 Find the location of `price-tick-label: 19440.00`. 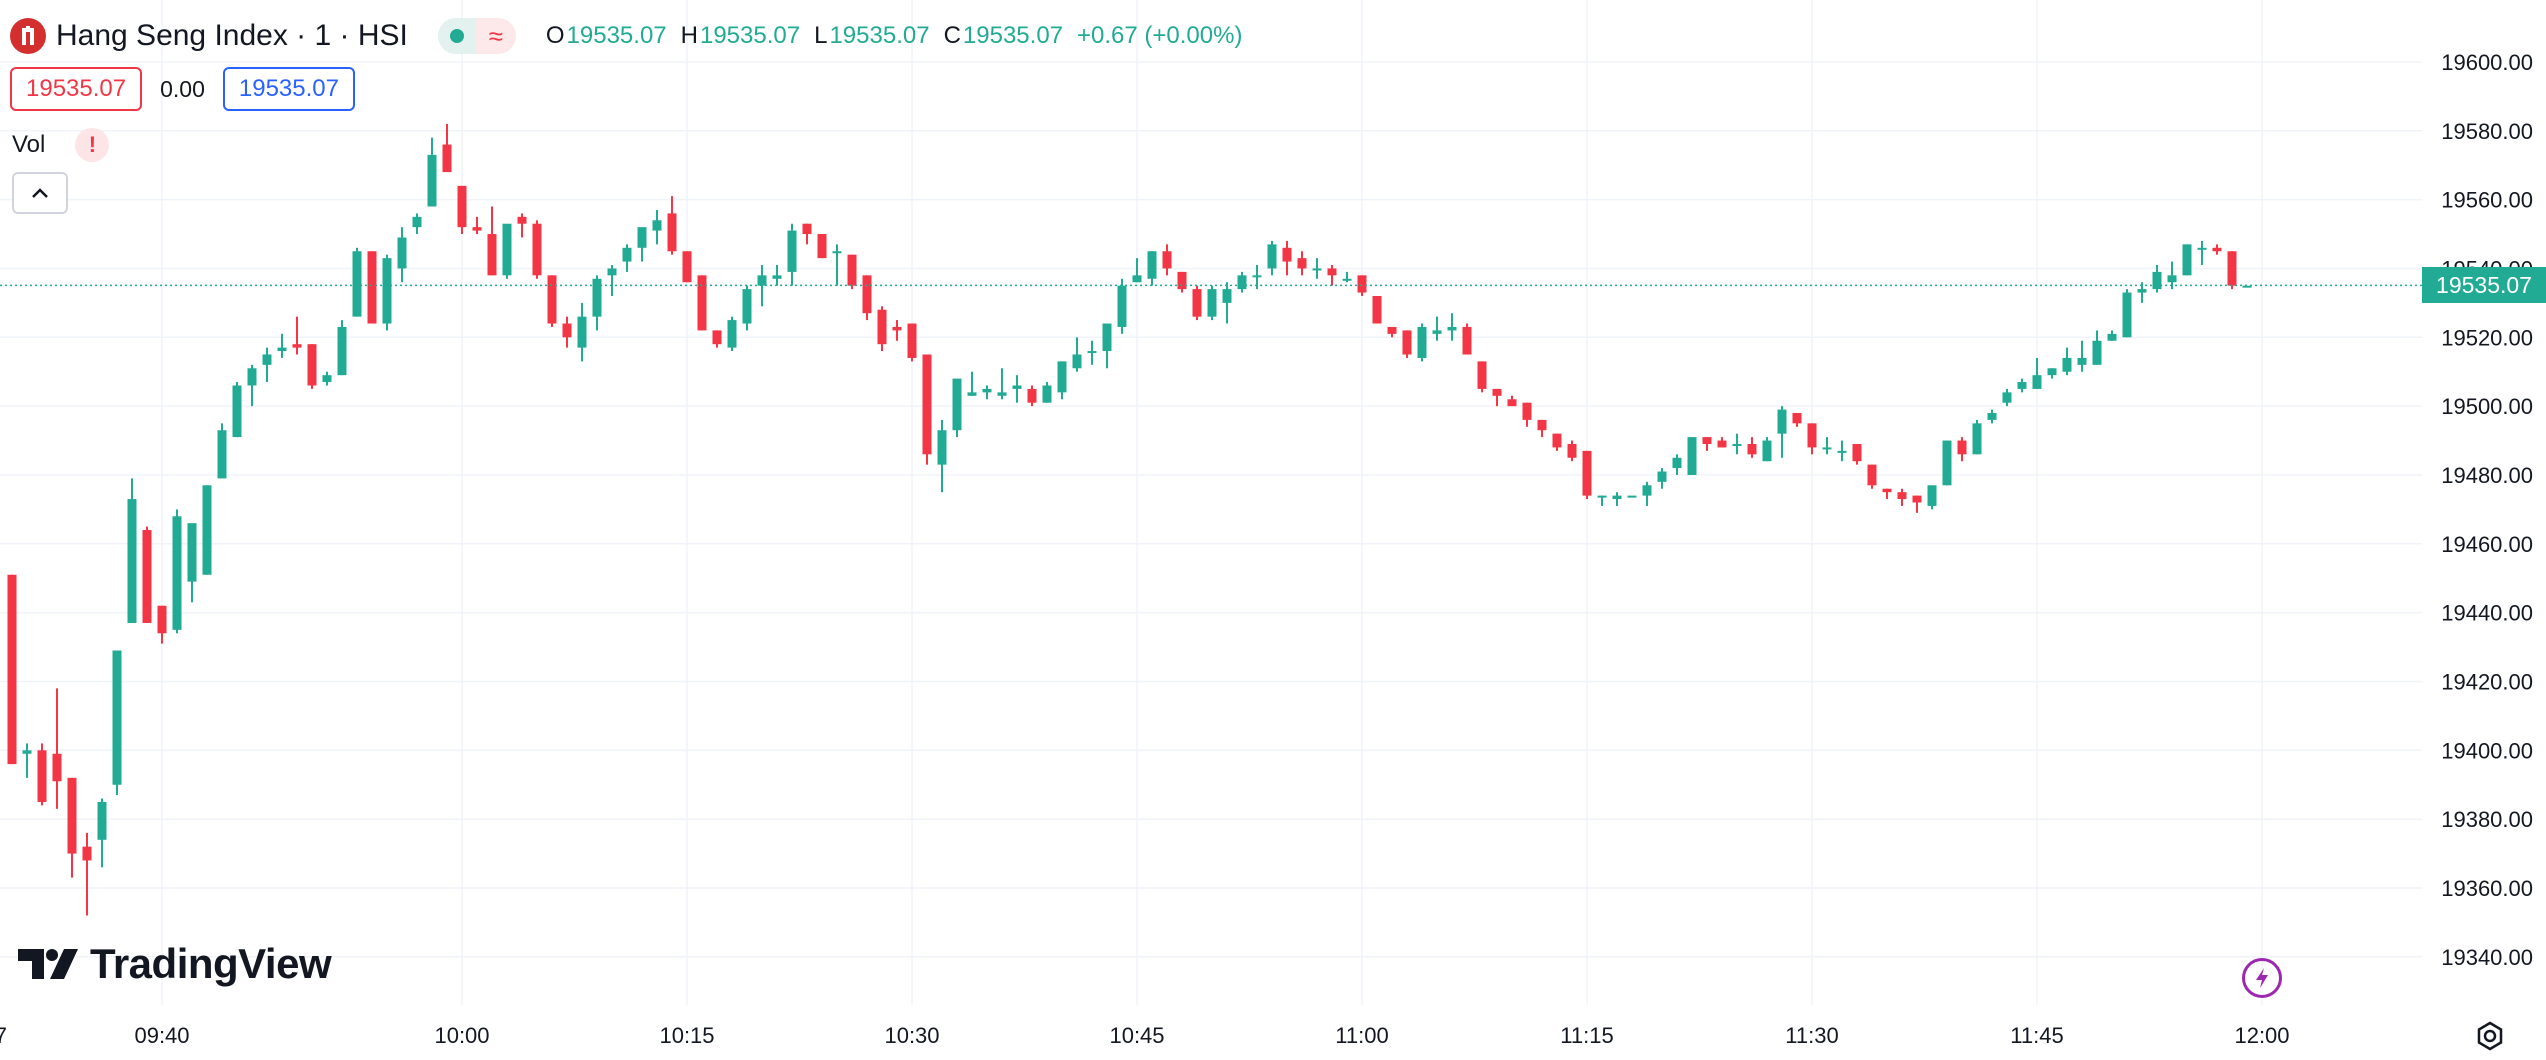

price-tick-label: 19440.00 is located at coordinates (2487, 613).